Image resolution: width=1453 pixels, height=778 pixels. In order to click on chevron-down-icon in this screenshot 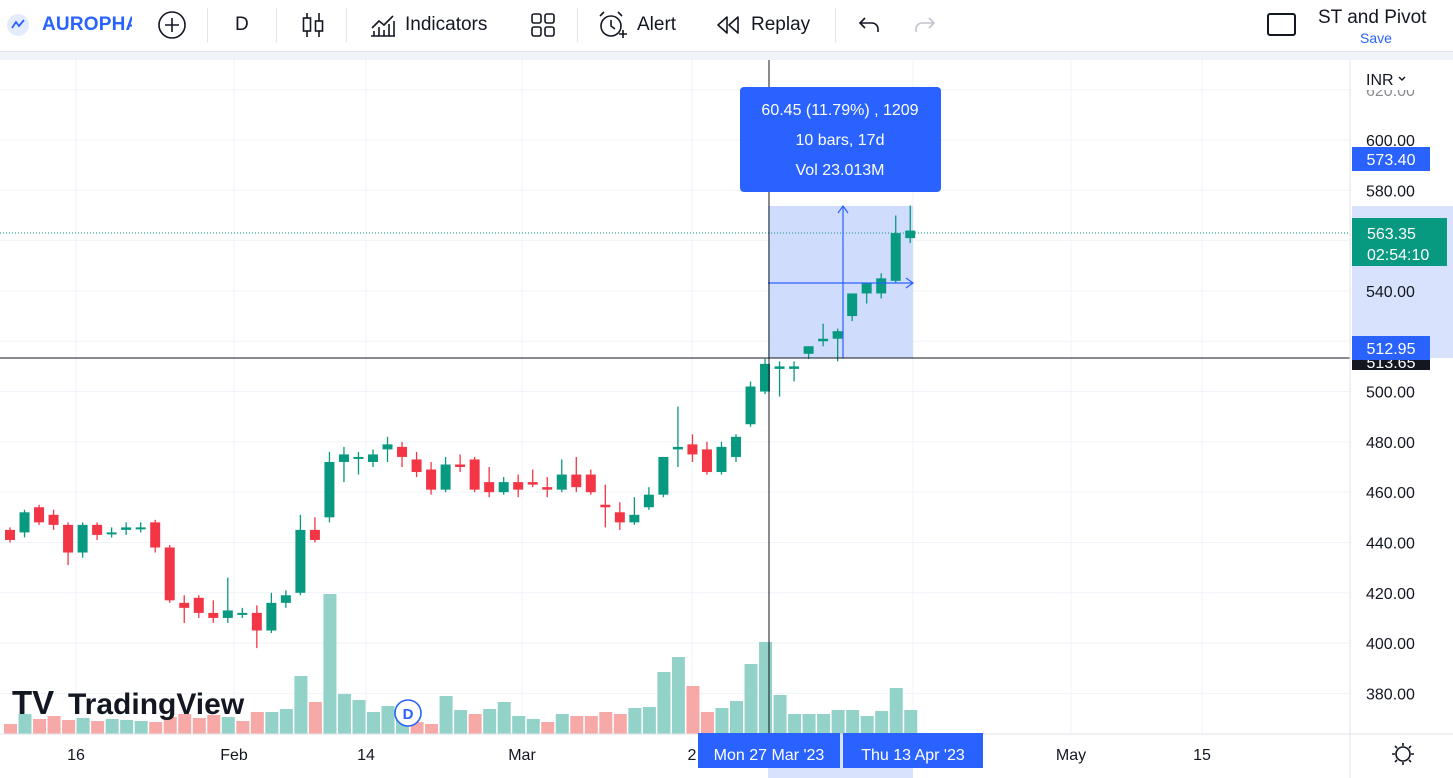, I will do `click(1402, 78)`.